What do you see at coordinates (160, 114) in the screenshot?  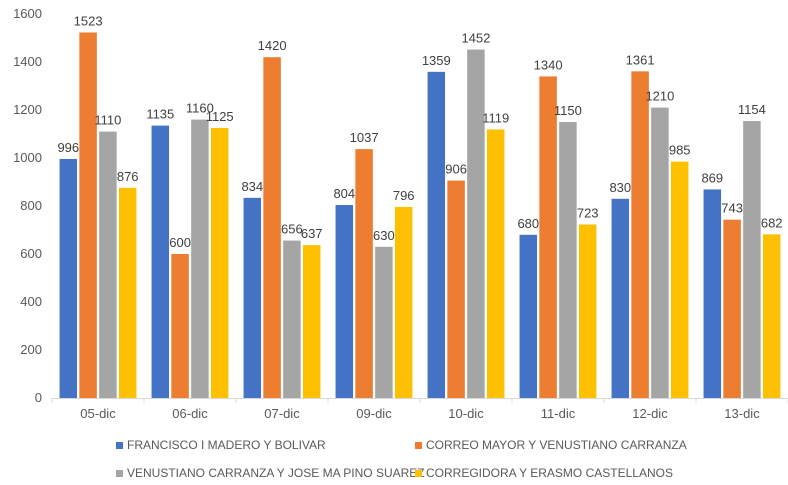 I see `data-label: 1135` at bounding box center [160, 114].